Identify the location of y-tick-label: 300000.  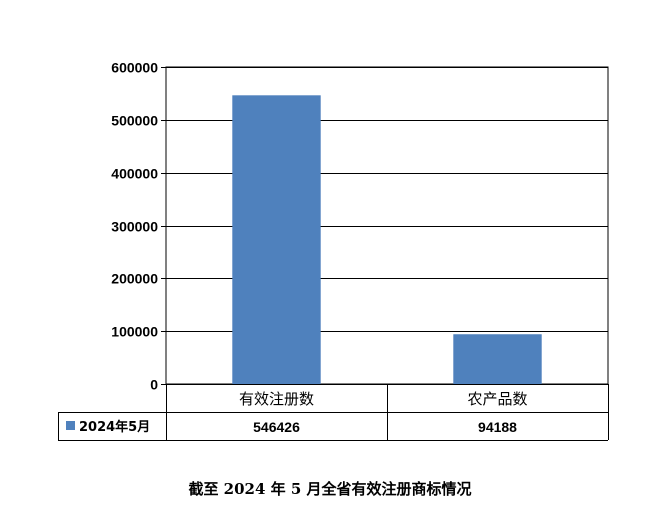
(134, 227).